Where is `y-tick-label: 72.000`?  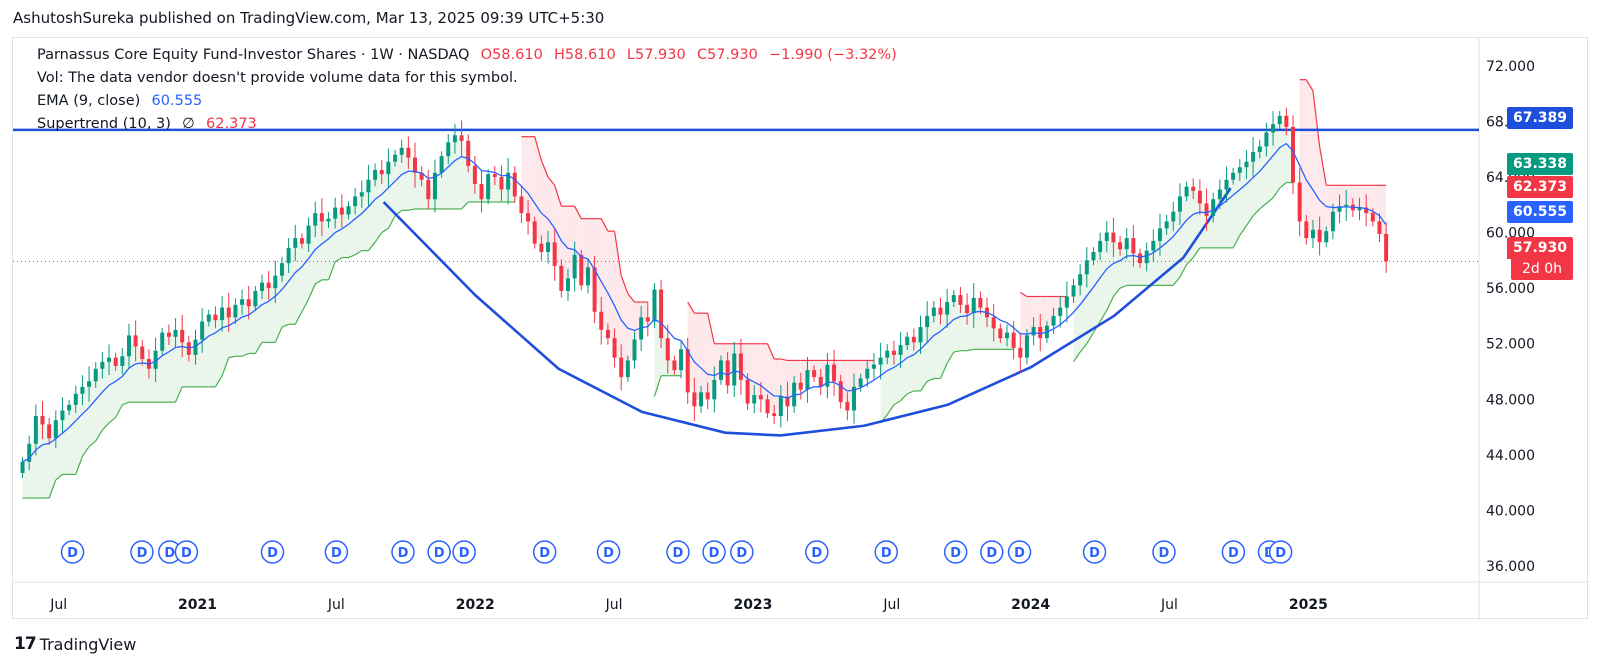 y-tick-label: 72.000 is located at coordinates (1510, 67).